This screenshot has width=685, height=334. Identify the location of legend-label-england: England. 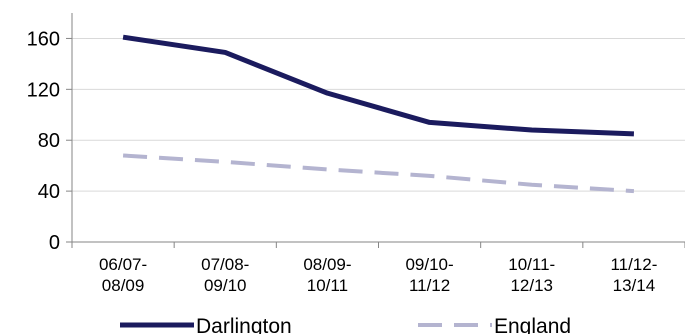
(532, 324).